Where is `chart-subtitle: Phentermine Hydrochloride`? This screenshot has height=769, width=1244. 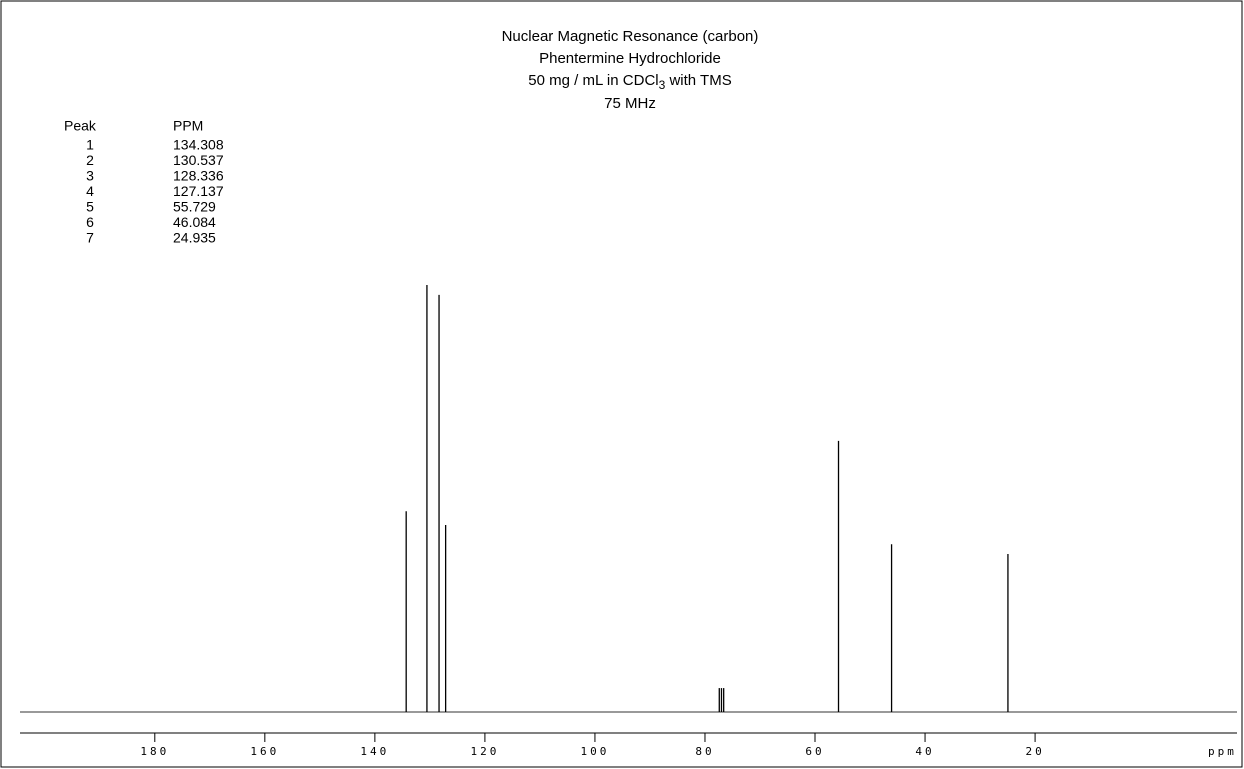
chart-subtitle: Phentermine Hydrochloride is located at coordinates (630, 58).